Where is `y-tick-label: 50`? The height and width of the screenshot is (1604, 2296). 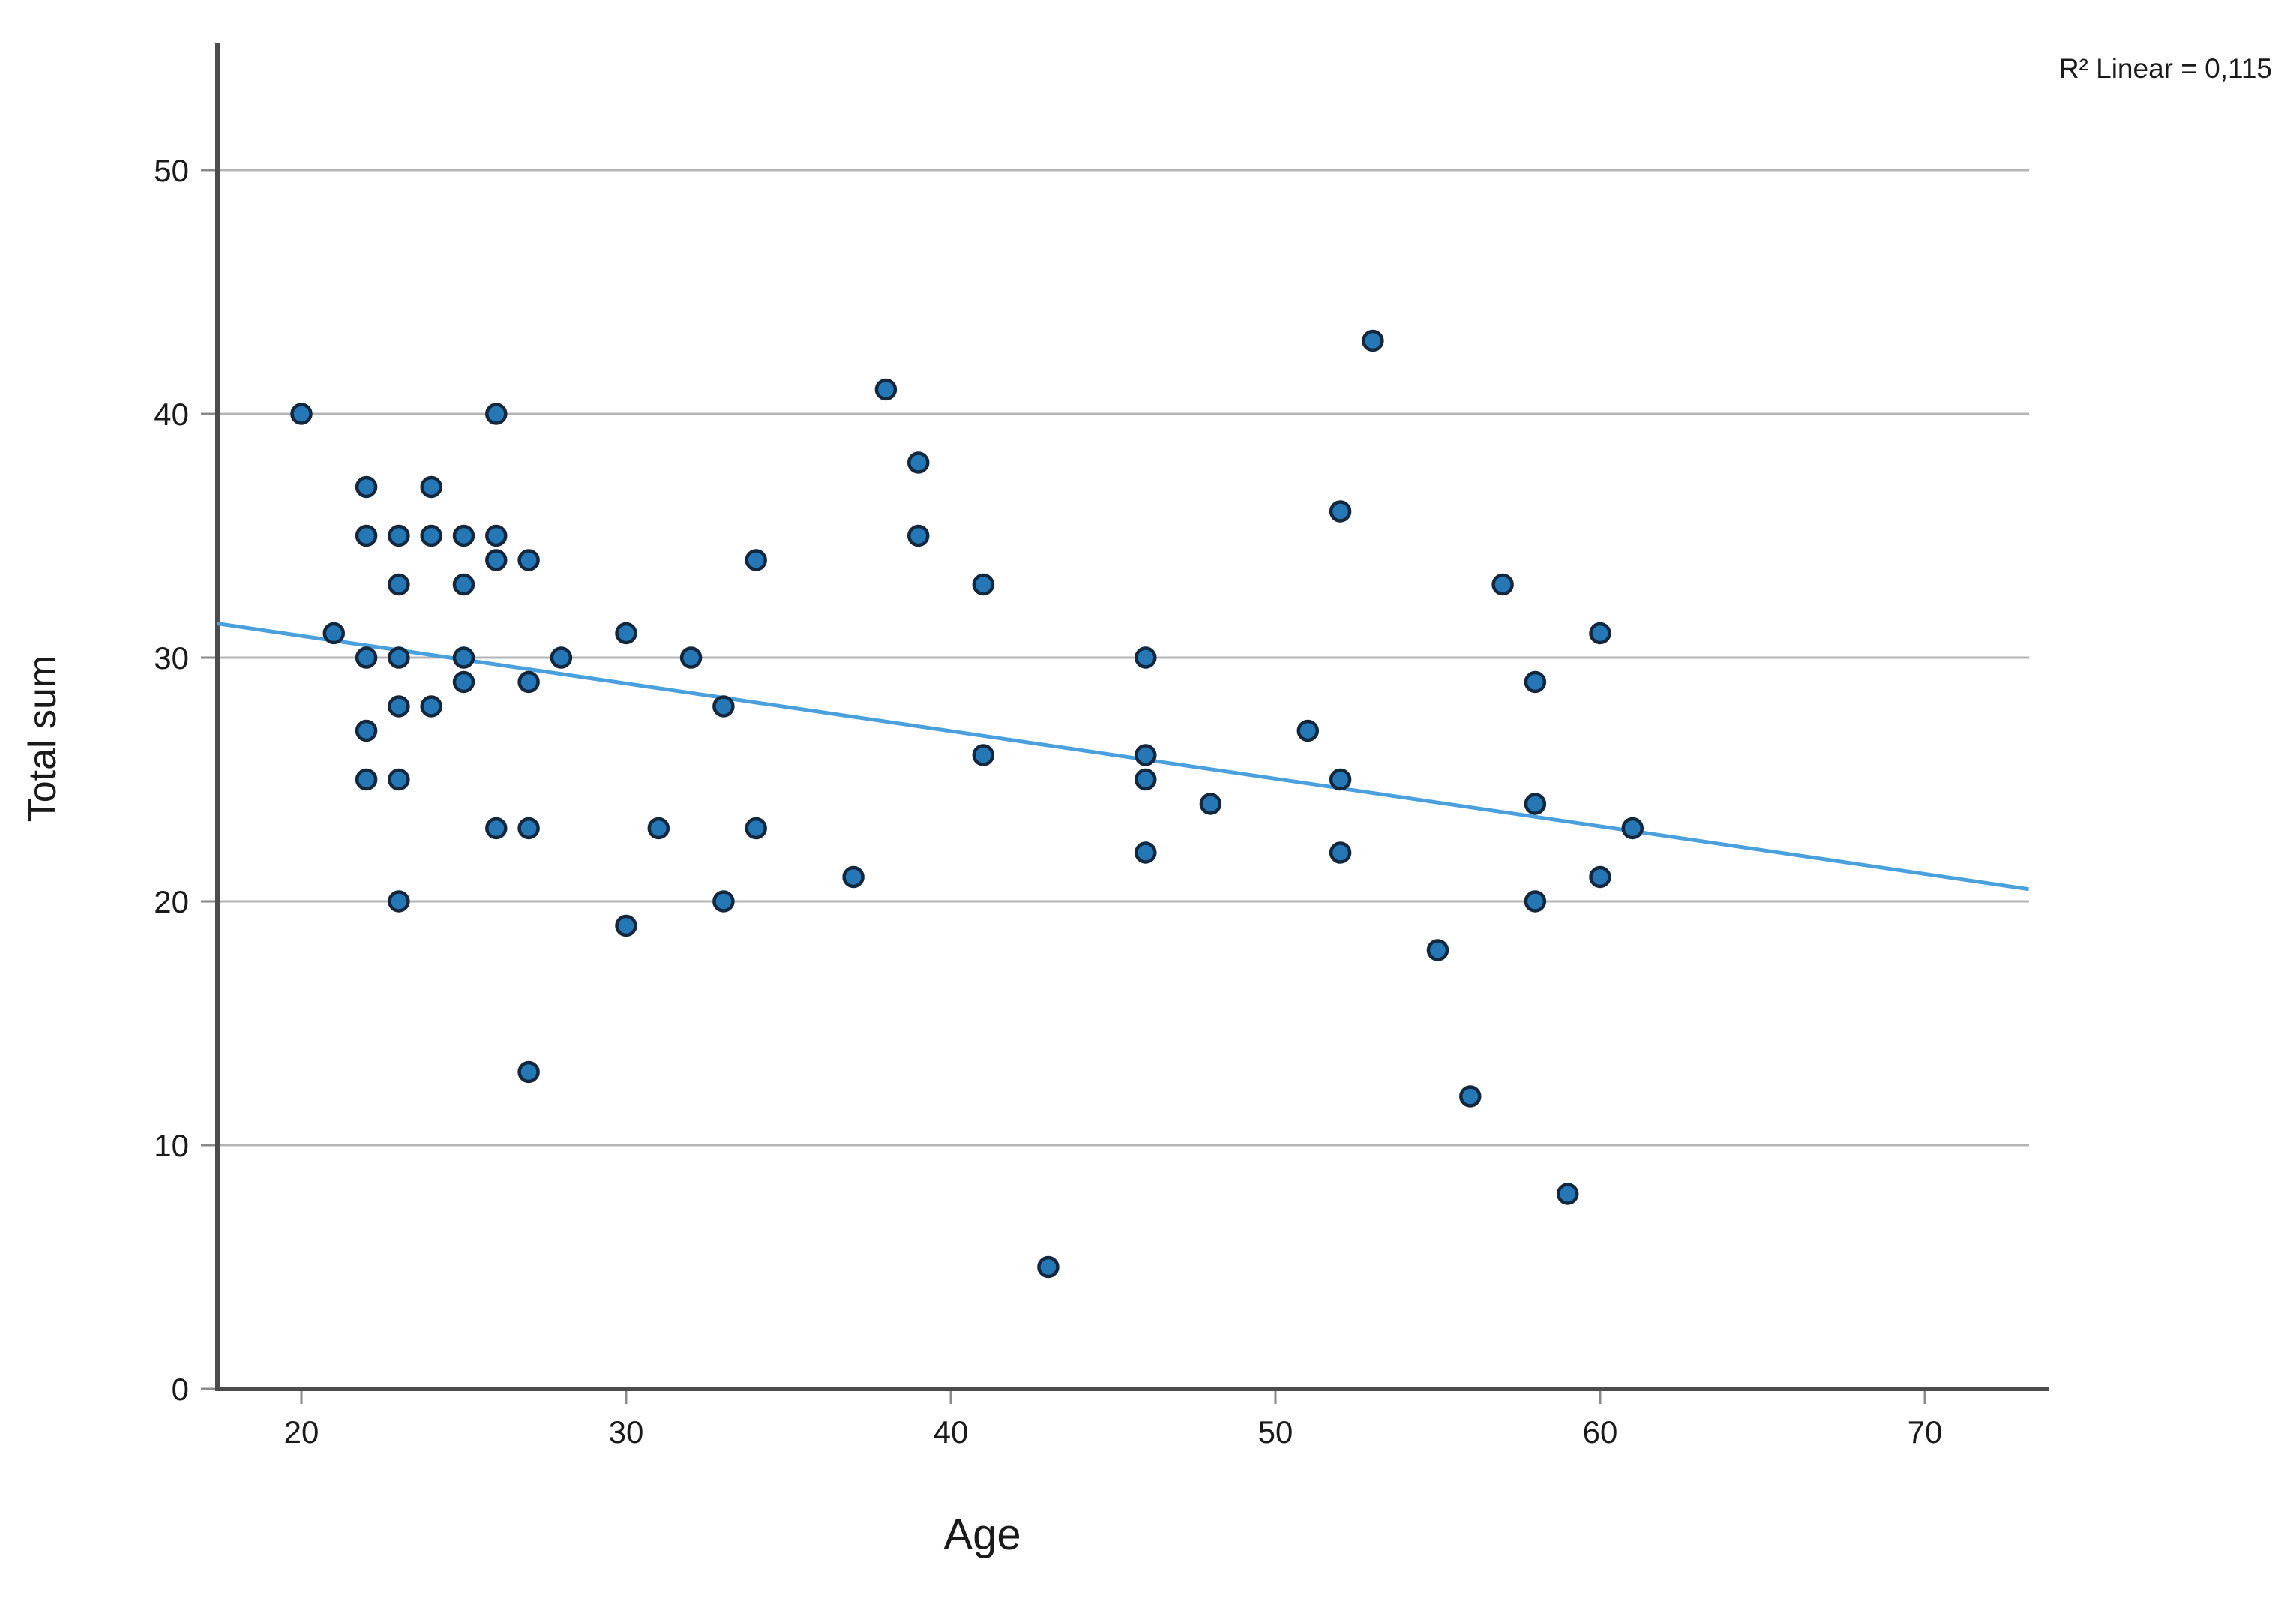 y-tick-label: 50 is located at coordinates (171, 171).